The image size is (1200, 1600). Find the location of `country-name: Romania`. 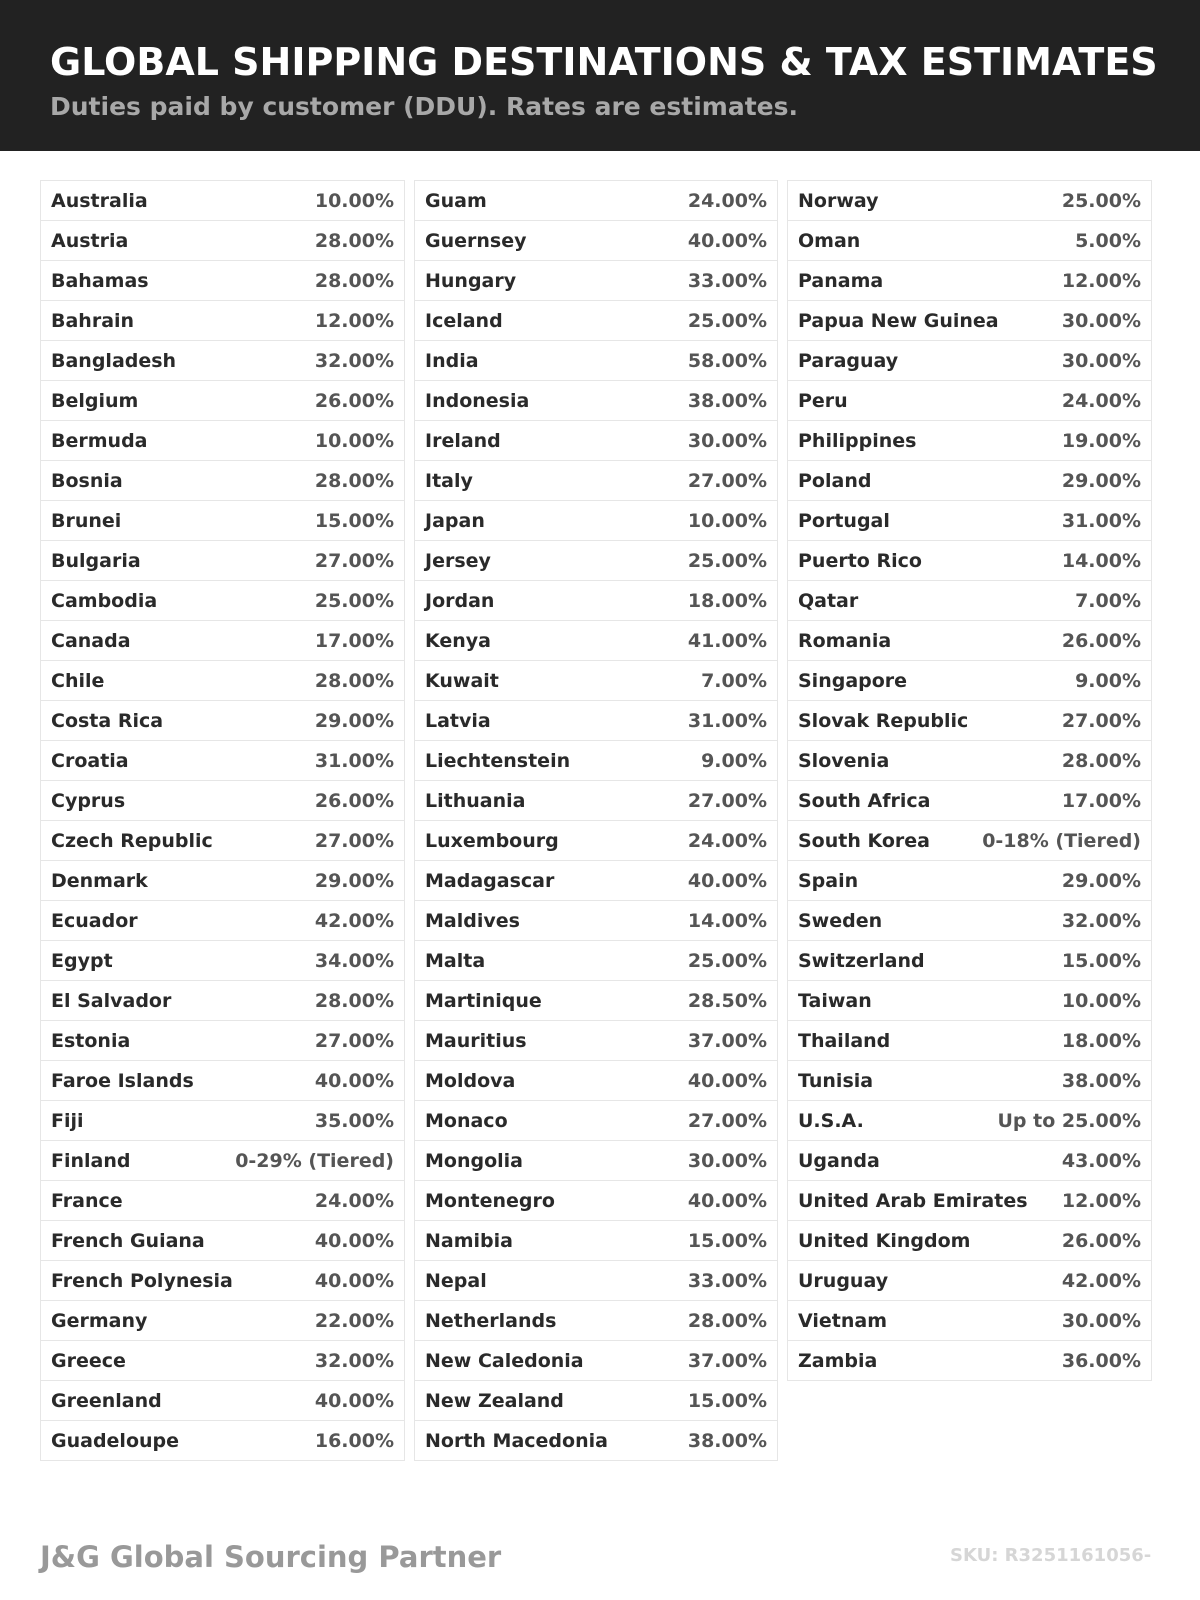

country-name: Romania is located at coordinates (845, 640).